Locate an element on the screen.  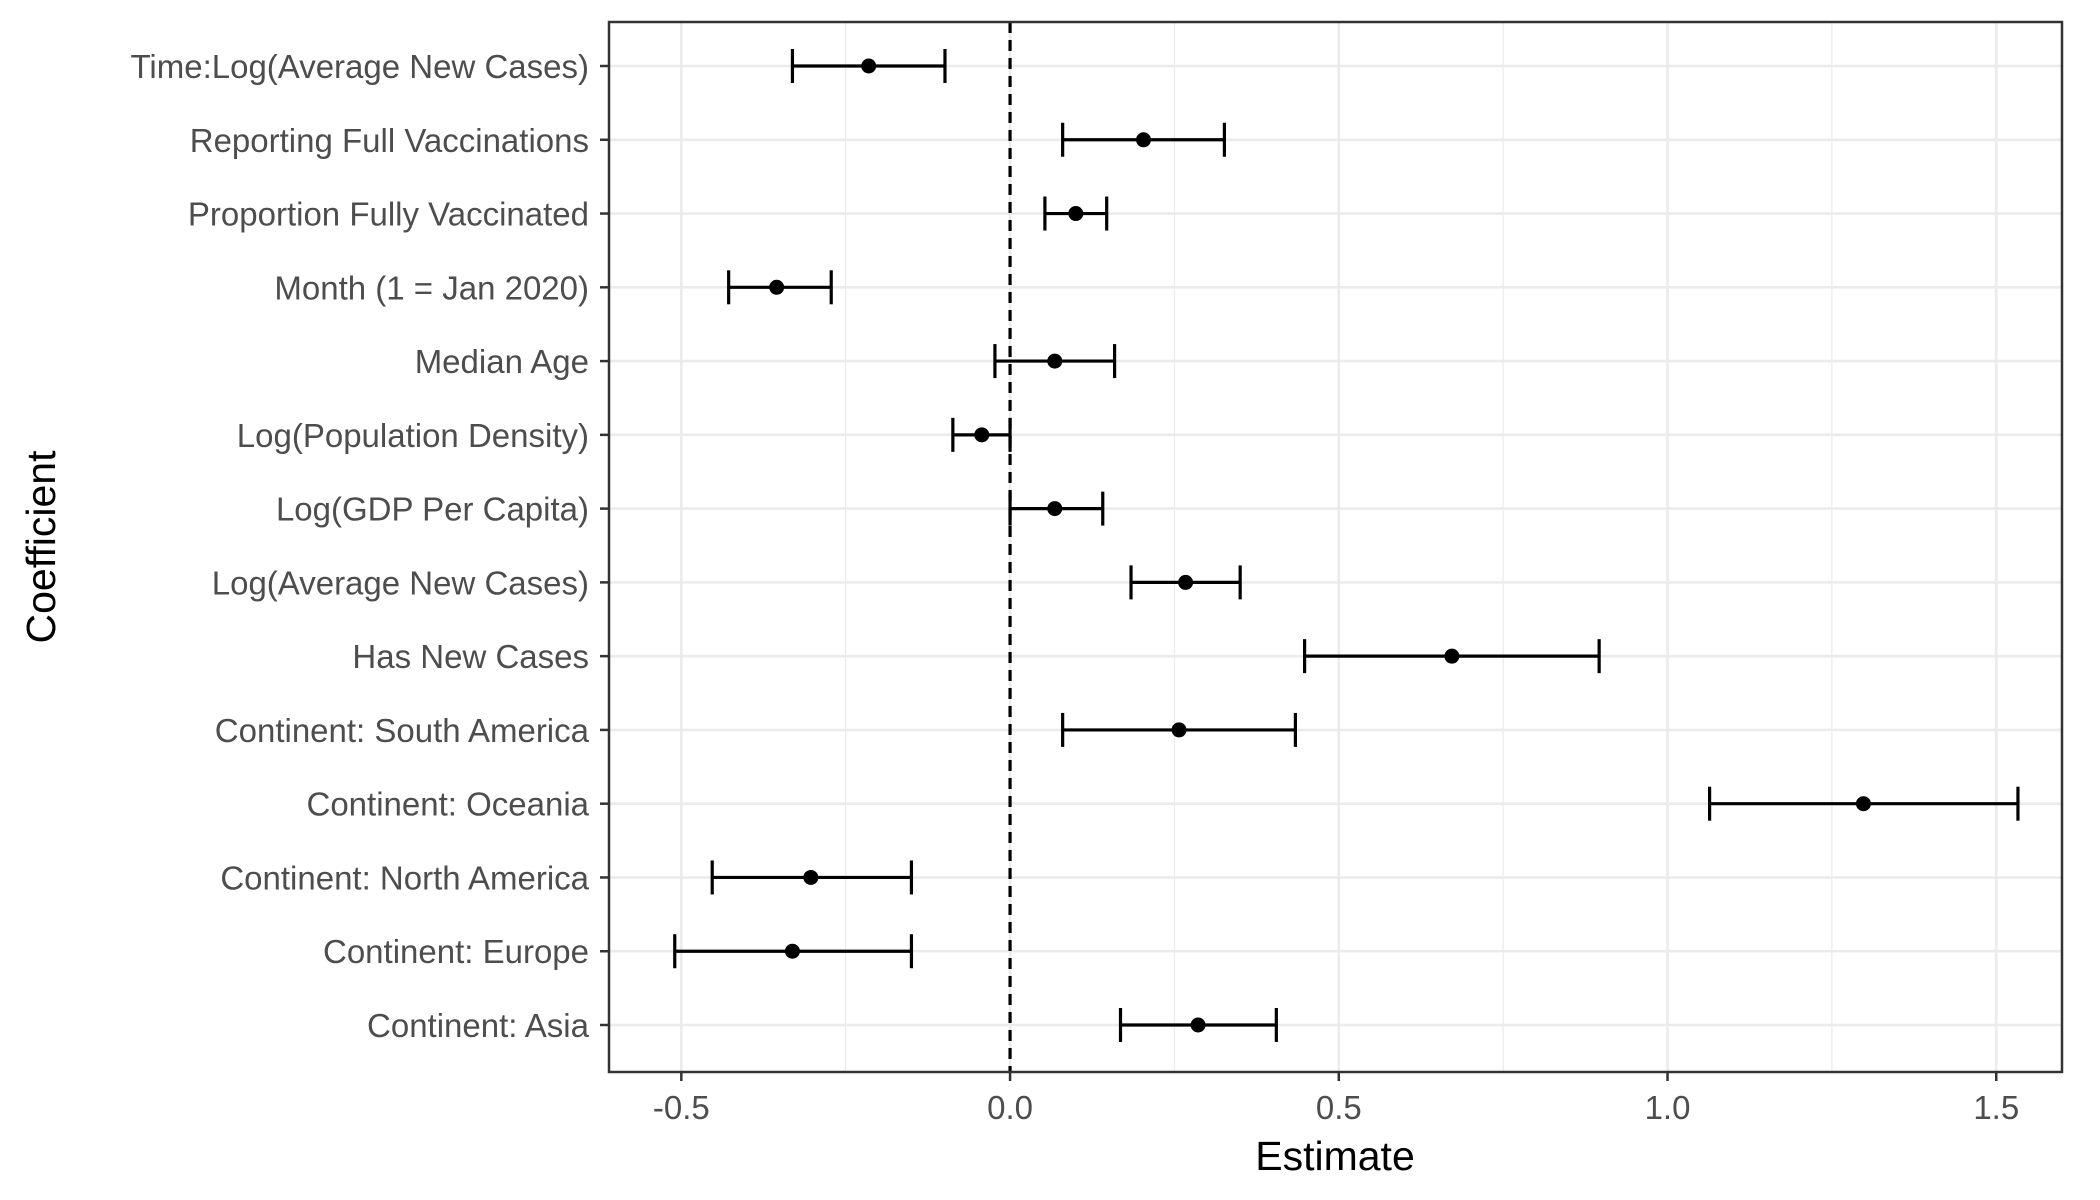
y-tick-label: Continent: Asia is located at coordinates (478, 1025).